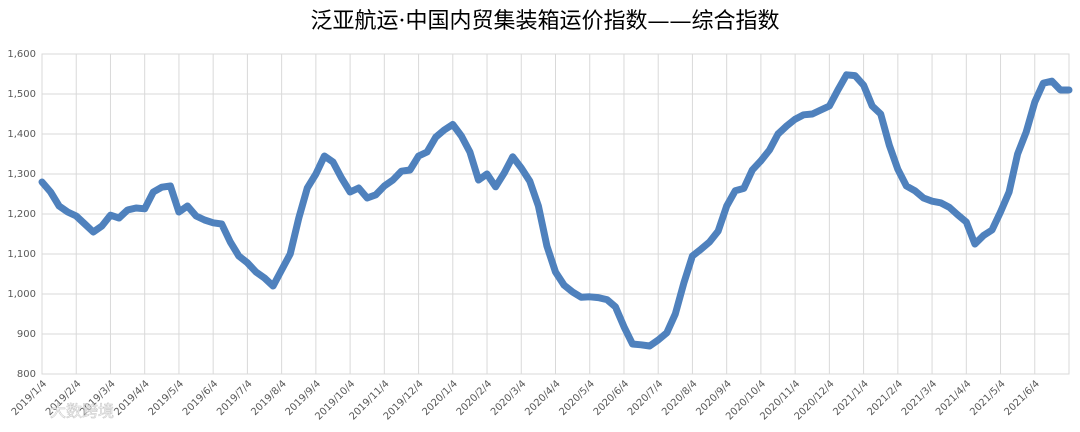 This screenshot has height=432, width=1080. What do you see at coordinates (30, 398) in the screenshot?
I see `x-tick-label: 2019/1/4` at bounding box center [30, 398].